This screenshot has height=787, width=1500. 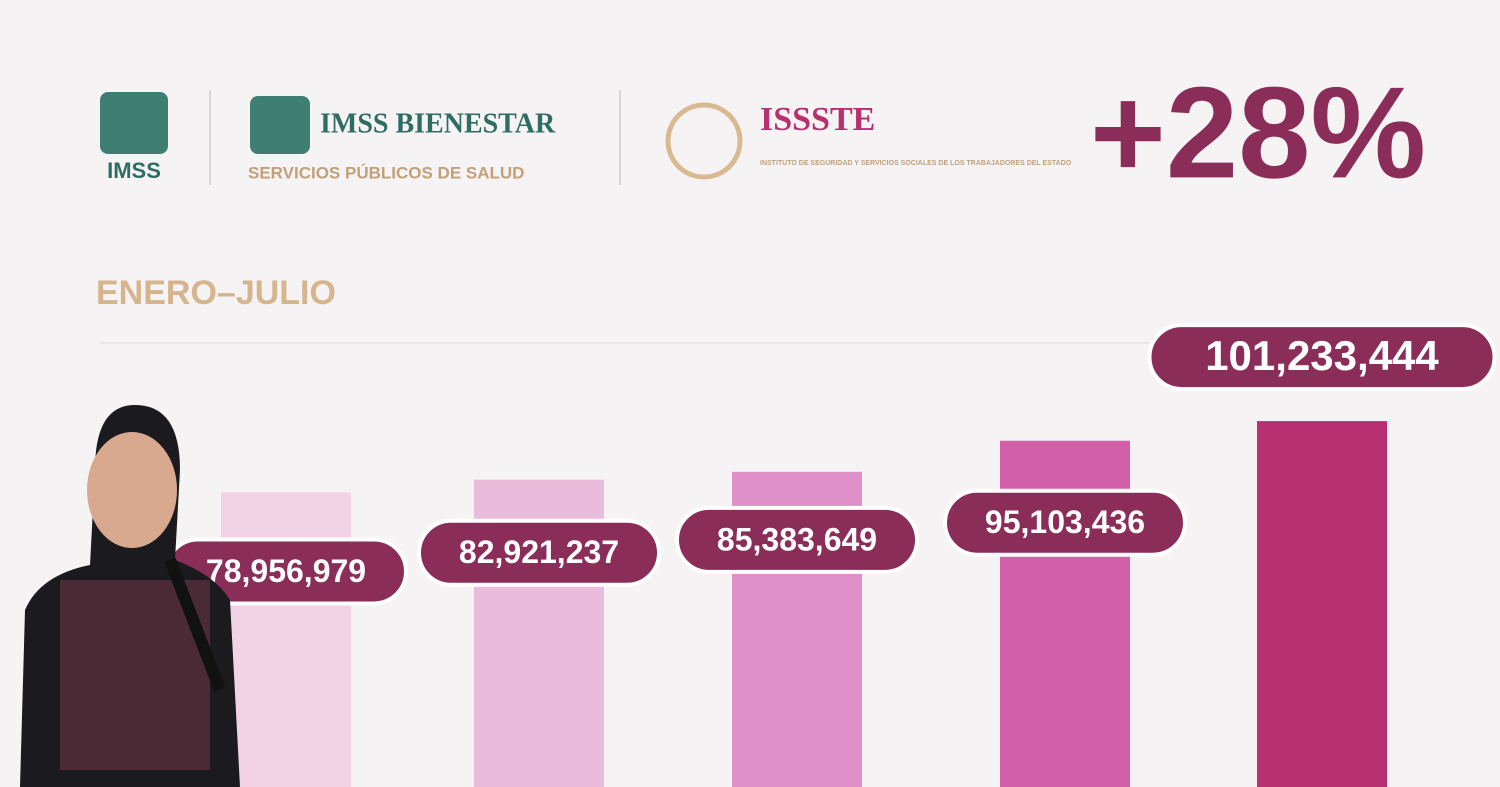 I want to click on value-label: 82,921,237, so click(x=539, y=552).